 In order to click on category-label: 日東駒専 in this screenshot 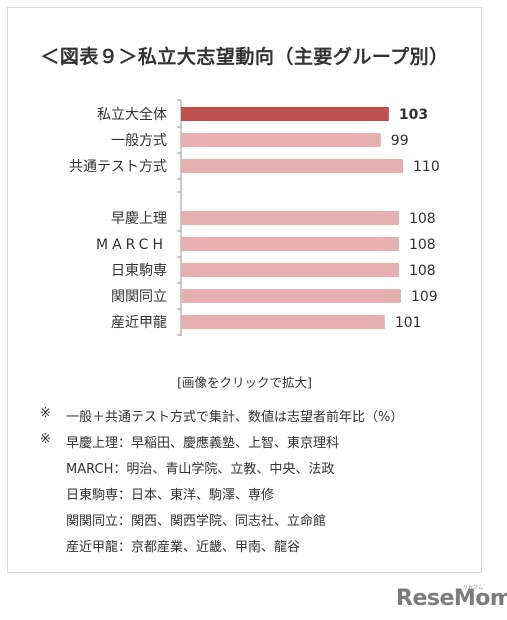, I will do `click(139, 271)`.